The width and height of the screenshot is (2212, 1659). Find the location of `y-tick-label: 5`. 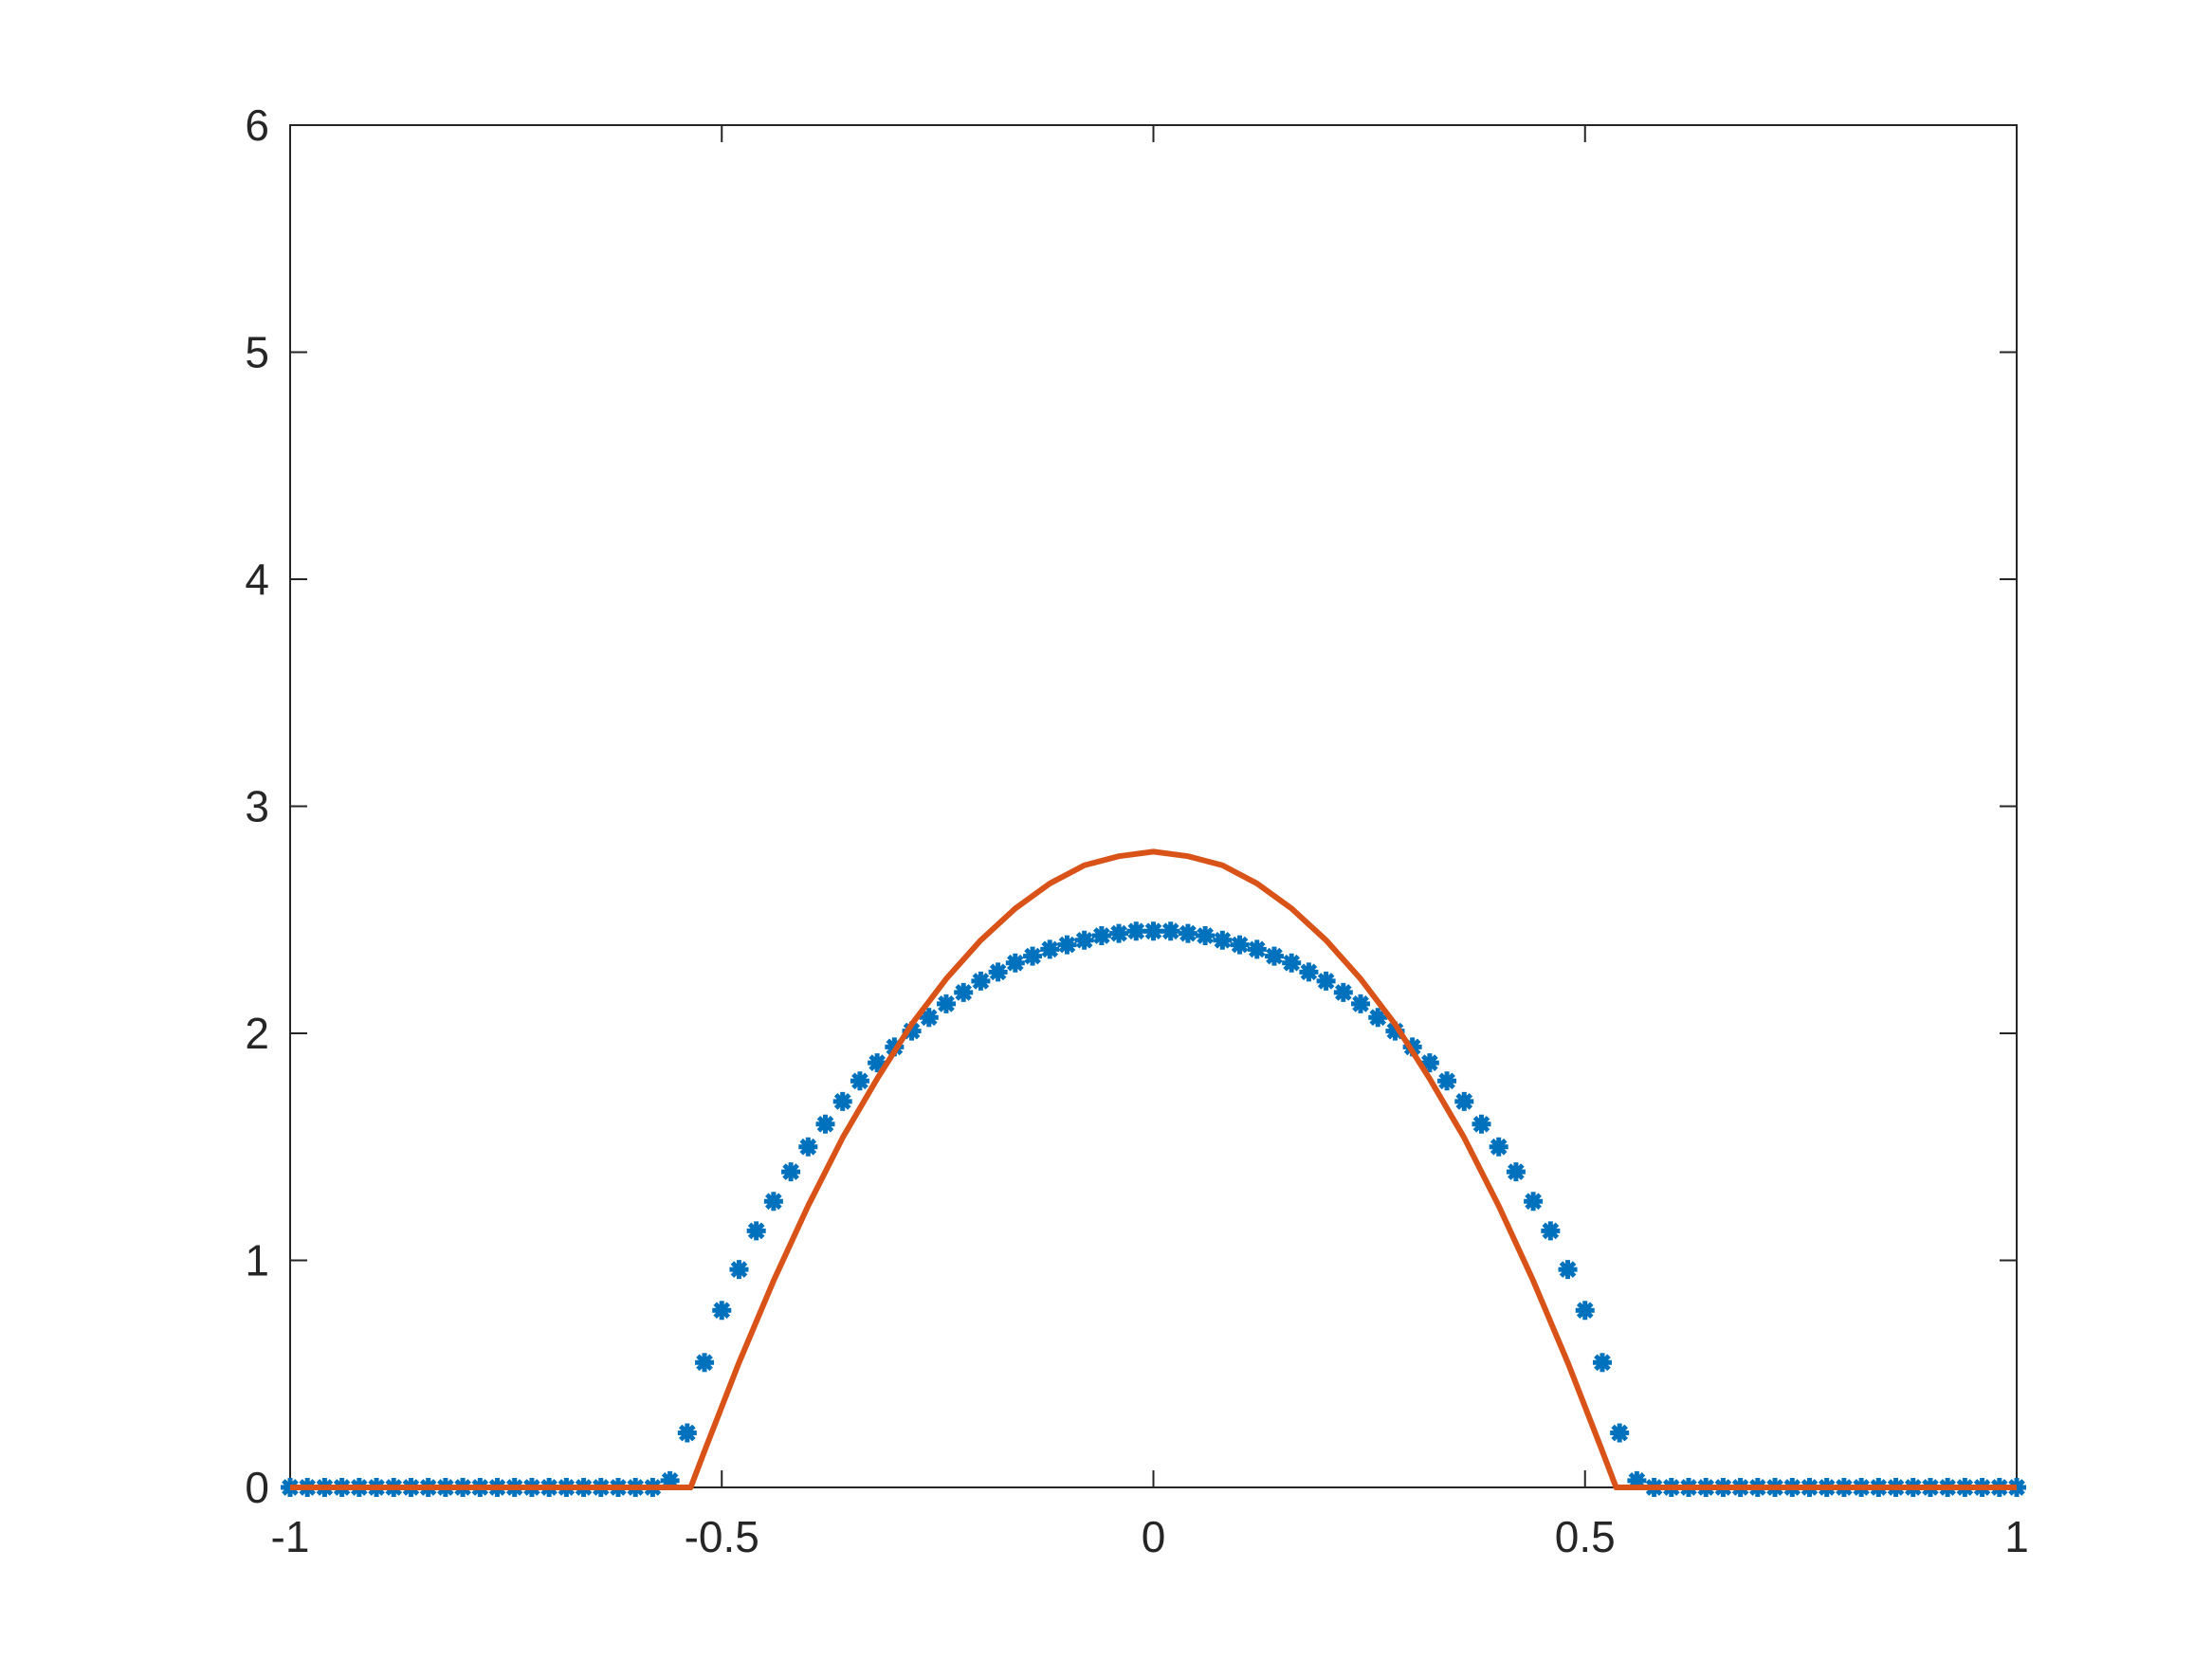

y-tick-label: 5 is located at coordinates (257, 352).